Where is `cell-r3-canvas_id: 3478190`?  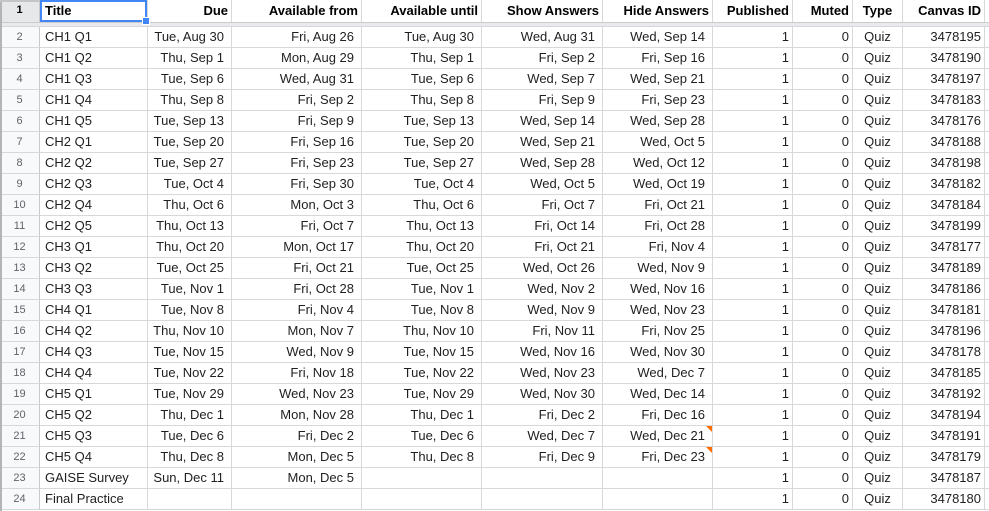
cell-r3-canvas_id: 3478190 is located at coordinates (944, 58).